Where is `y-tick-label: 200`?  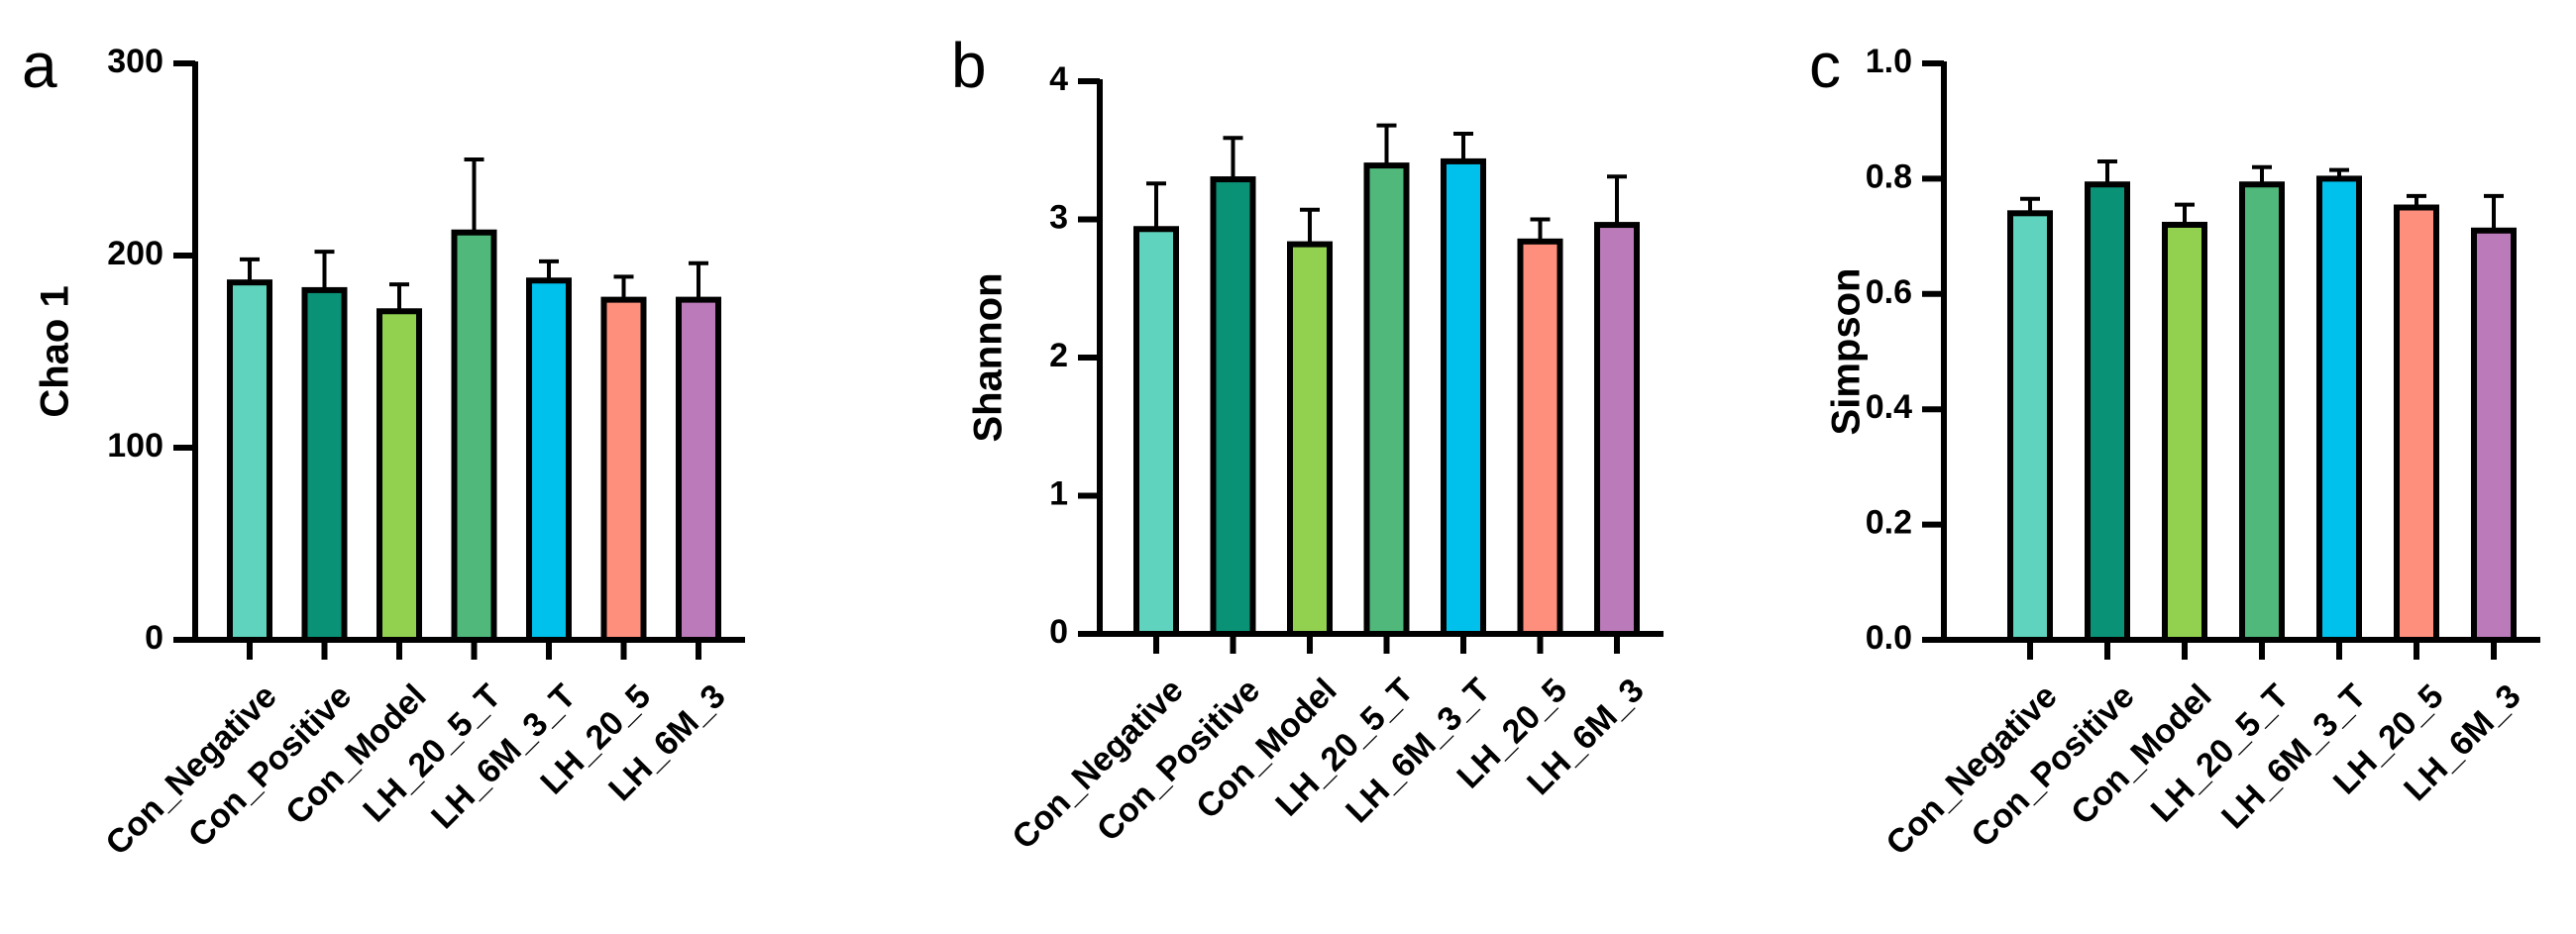 y-tick-label: 200 is located at coordinates (135, 254).